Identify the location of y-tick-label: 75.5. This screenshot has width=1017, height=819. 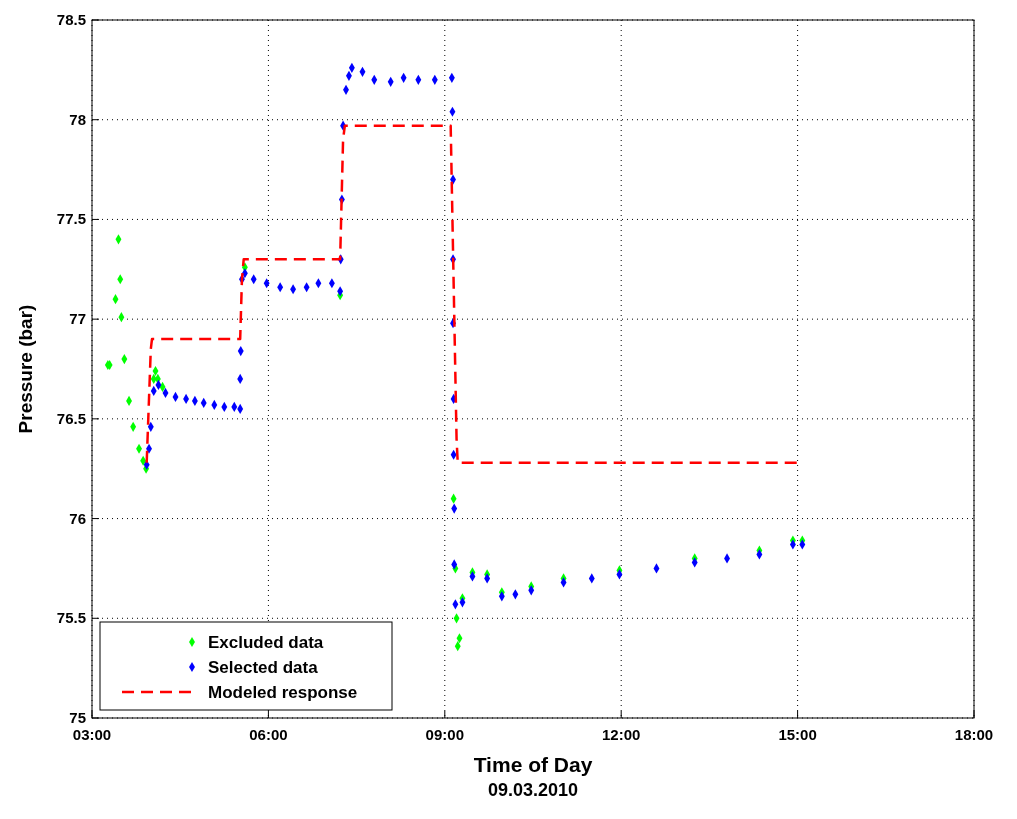
(71, 618).